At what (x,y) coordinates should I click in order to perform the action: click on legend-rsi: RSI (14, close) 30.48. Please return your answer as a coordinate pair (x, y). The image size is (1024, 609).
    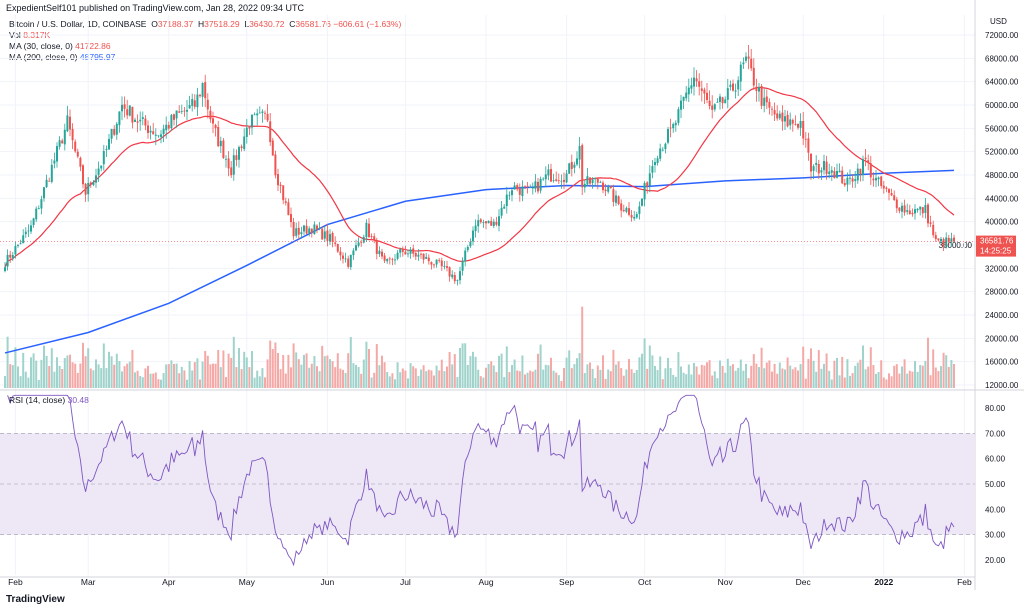
    Looking at the image, I should click on (49, 400).